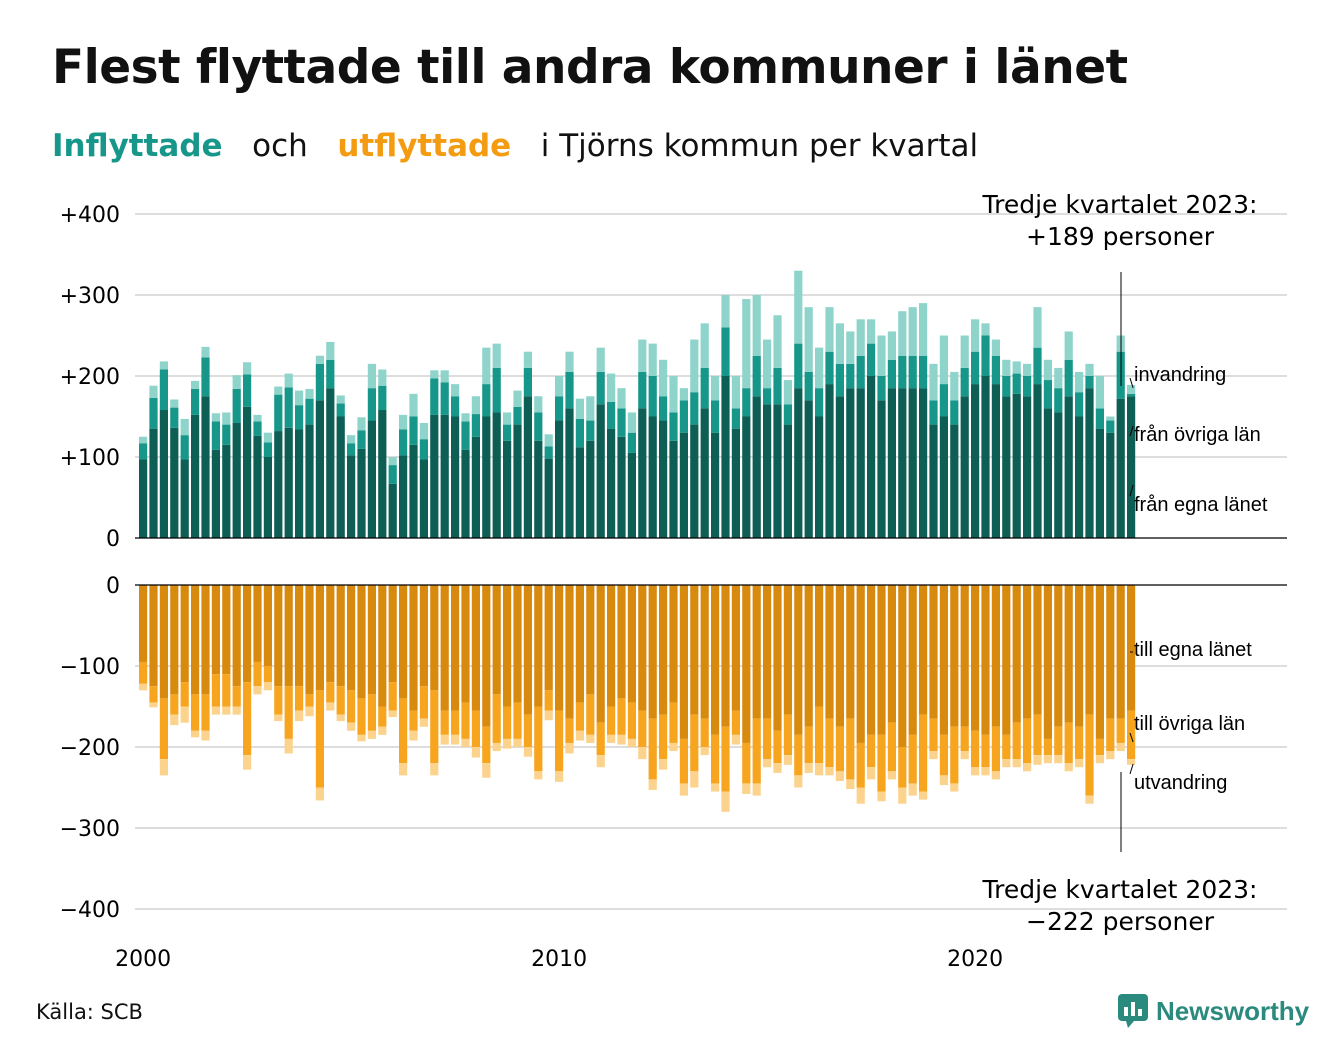  I want to click on y-tick-label-top: +100, so click(90, 458).